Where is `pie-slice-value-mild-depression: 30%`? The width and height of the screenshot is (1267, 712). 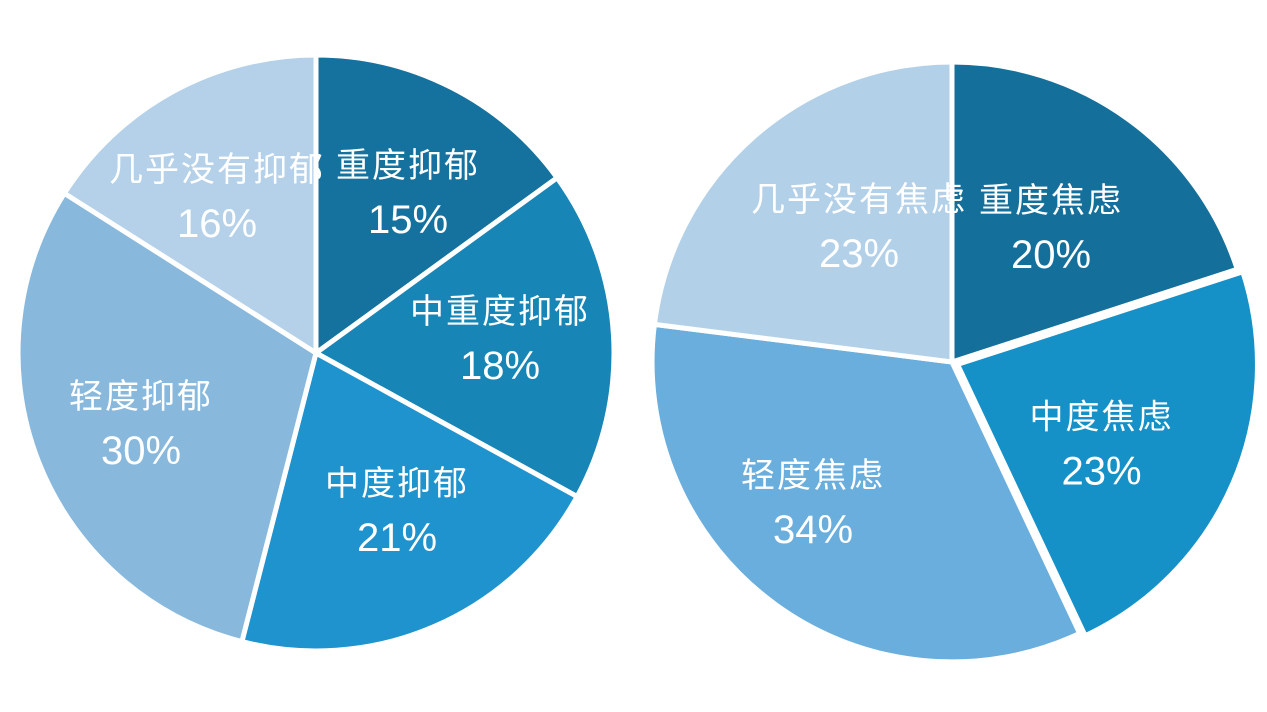
pie-slice-value-mild-depression: 30% is located at coordinates (141, 451).